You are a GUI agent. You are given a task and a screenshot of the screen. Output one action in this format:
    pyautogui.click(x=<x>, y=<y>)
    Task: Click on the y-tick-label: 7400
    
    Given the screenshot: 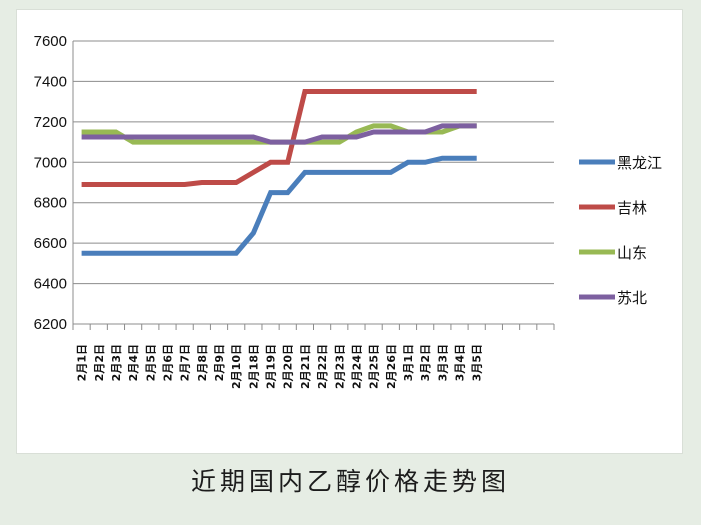 What is the action you would take?
    pyautogui.click(x=50, y=81)
    